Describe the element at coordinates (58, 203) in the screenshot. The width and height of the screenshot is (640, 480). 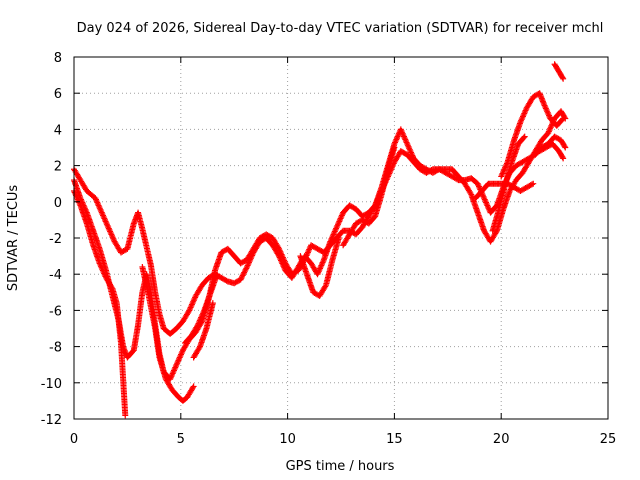
I see `y-tick-label: 0` at that location.